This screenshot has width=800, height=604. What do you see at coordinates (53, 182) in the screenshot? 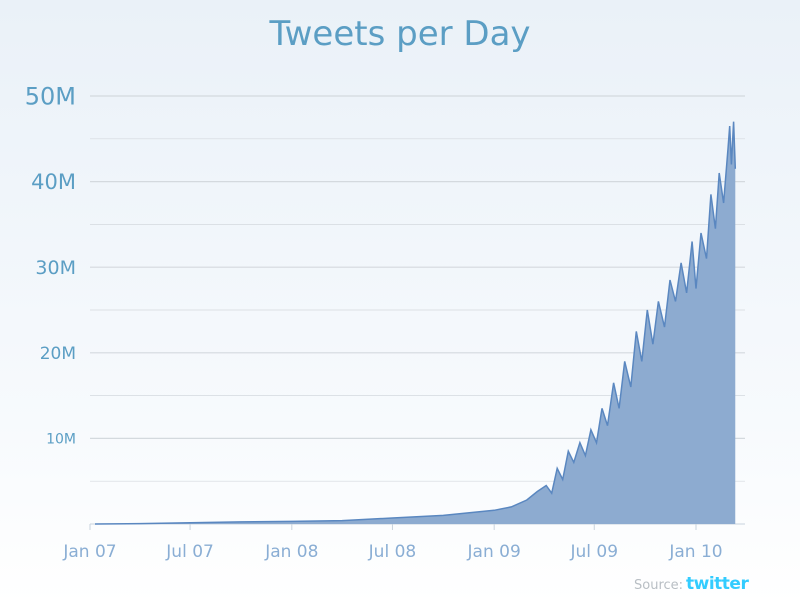
I see `y-tick-label: 40M` at bounding box center [53, 182].